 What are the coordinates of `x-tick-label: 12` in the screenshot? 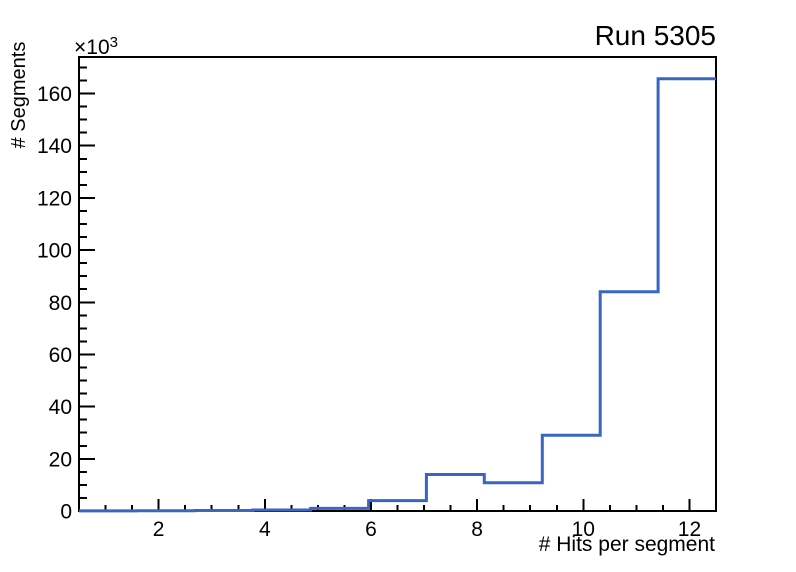 It's located at (689, 529).